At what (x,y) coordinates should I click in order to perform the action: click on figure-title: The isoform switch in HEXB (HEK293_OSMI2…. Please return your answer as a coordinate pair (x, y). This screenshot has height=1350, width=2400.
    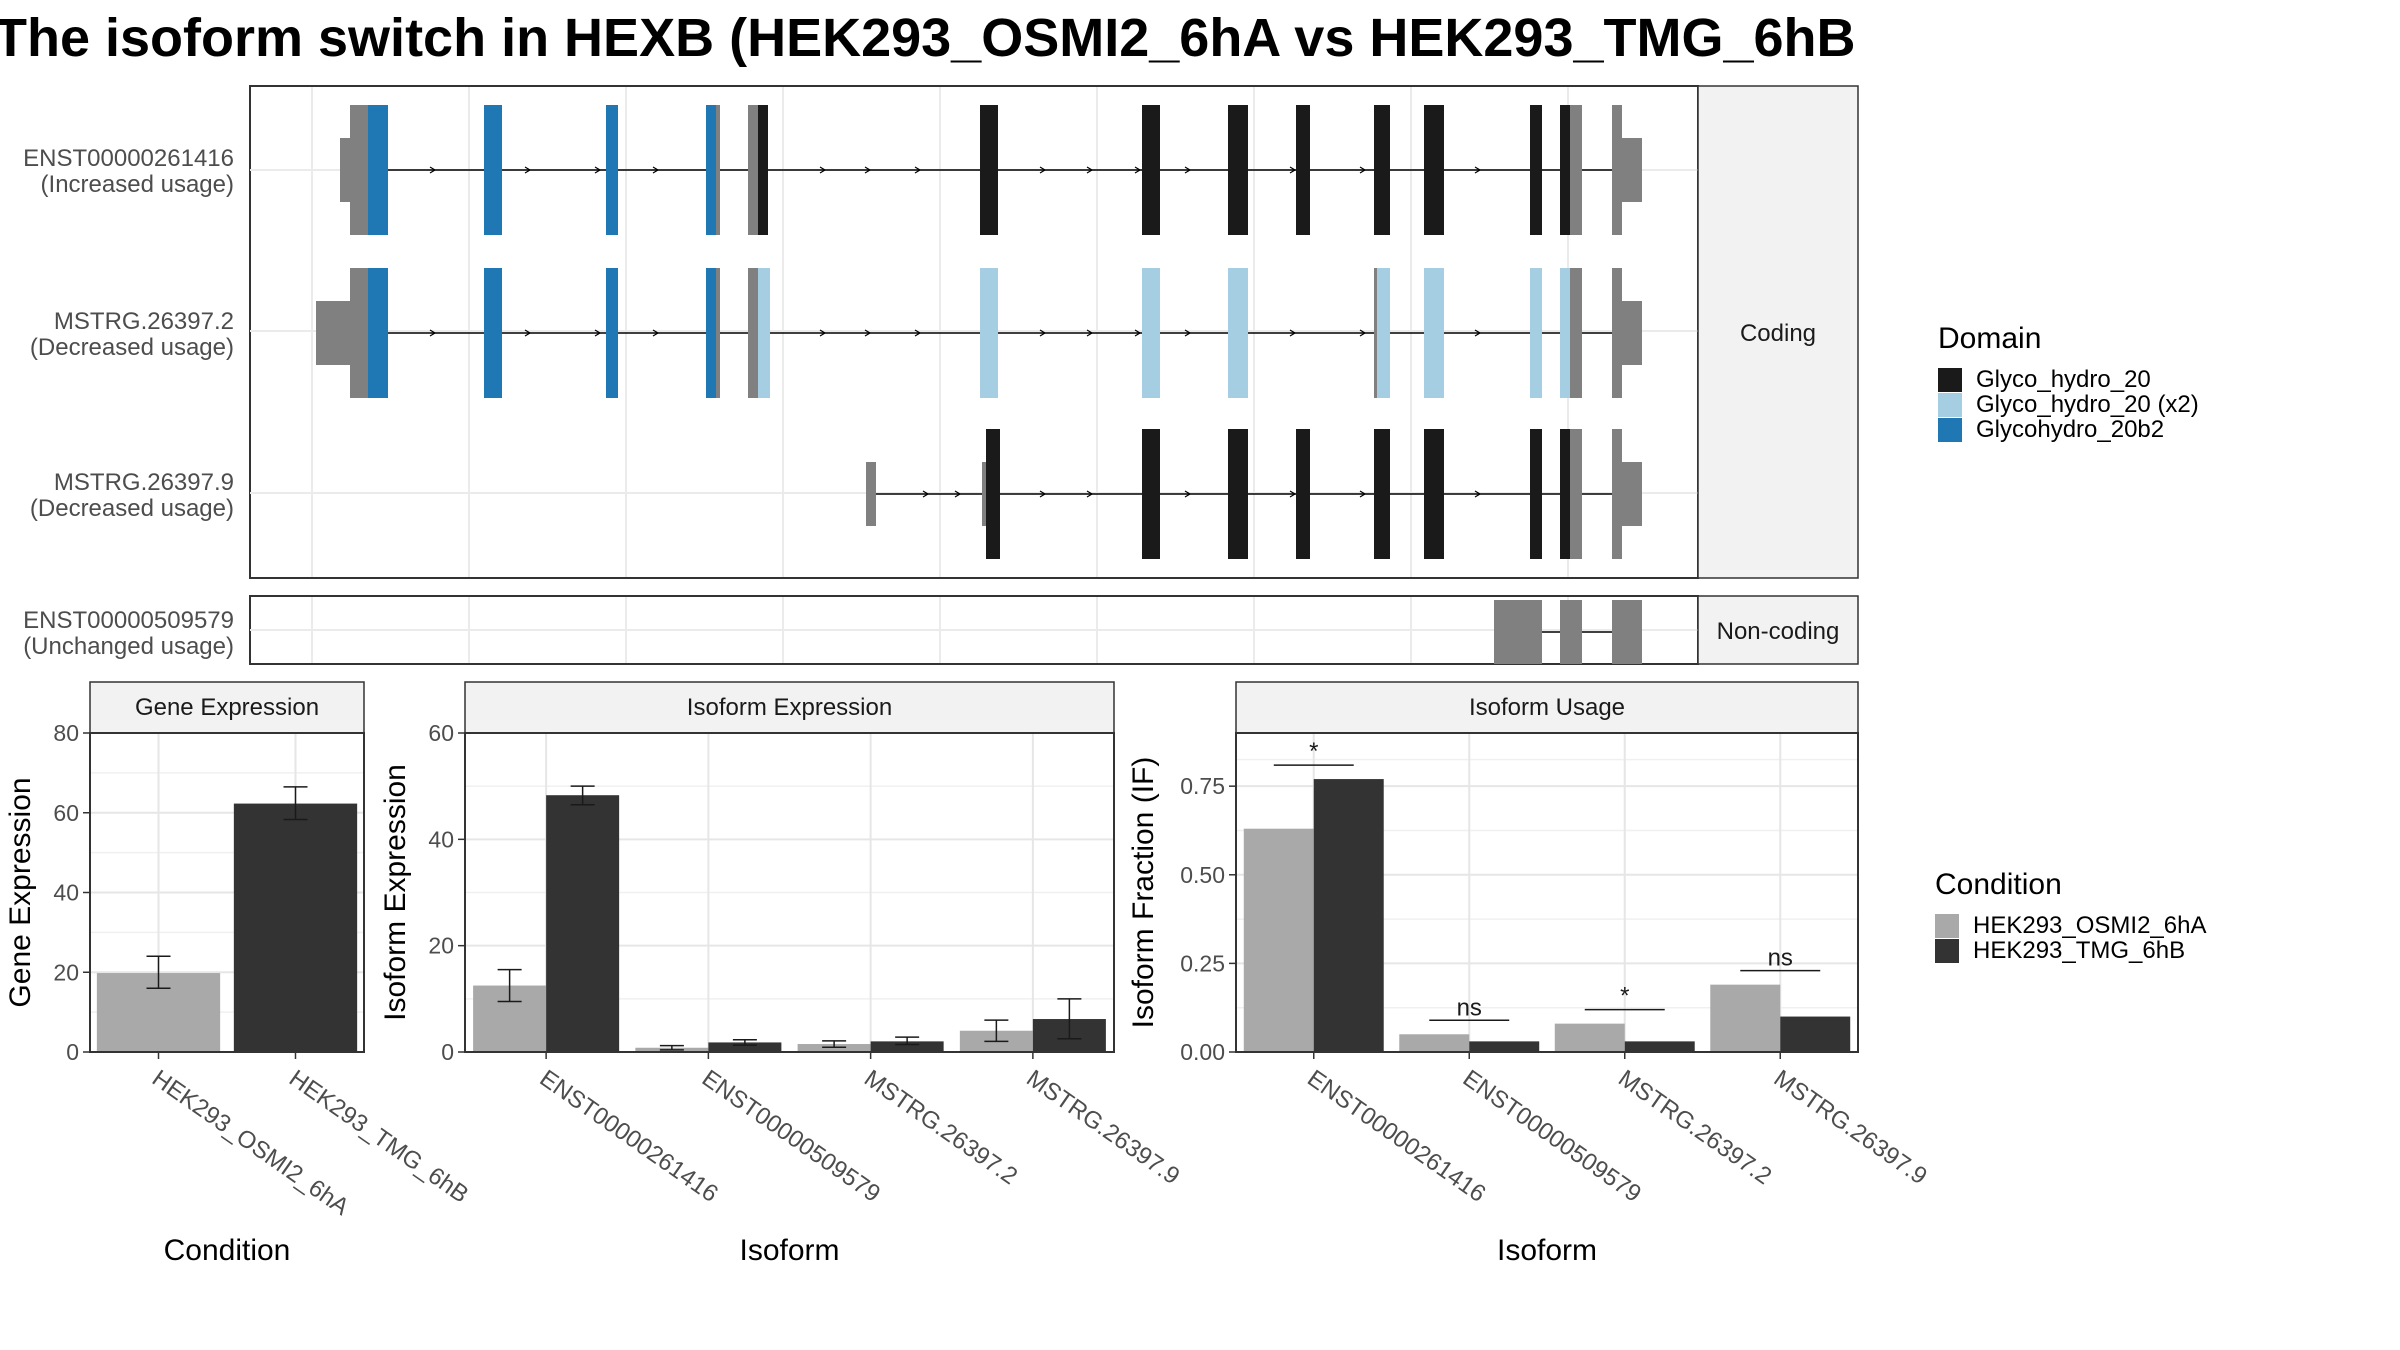
    Looking at the image, I should click on (928, 38).